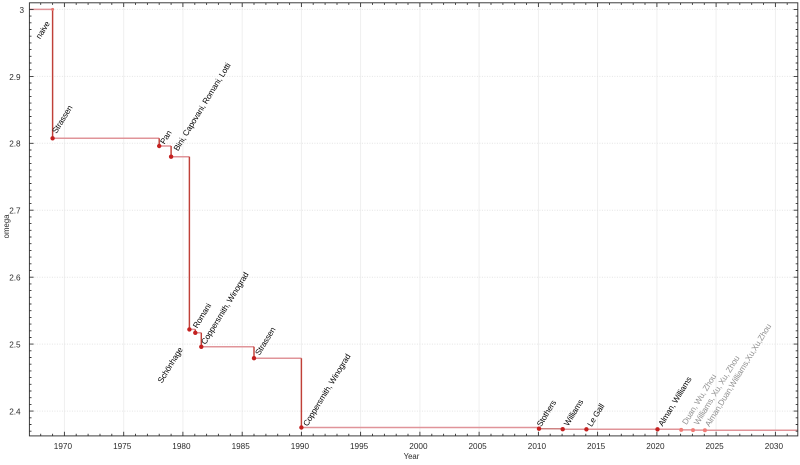 This screenshot has width=800, height=465. What do you see at coordinates (418, 446) in the screenshot?
I see `svg-text: 2000` at bounding box center [418, 446].